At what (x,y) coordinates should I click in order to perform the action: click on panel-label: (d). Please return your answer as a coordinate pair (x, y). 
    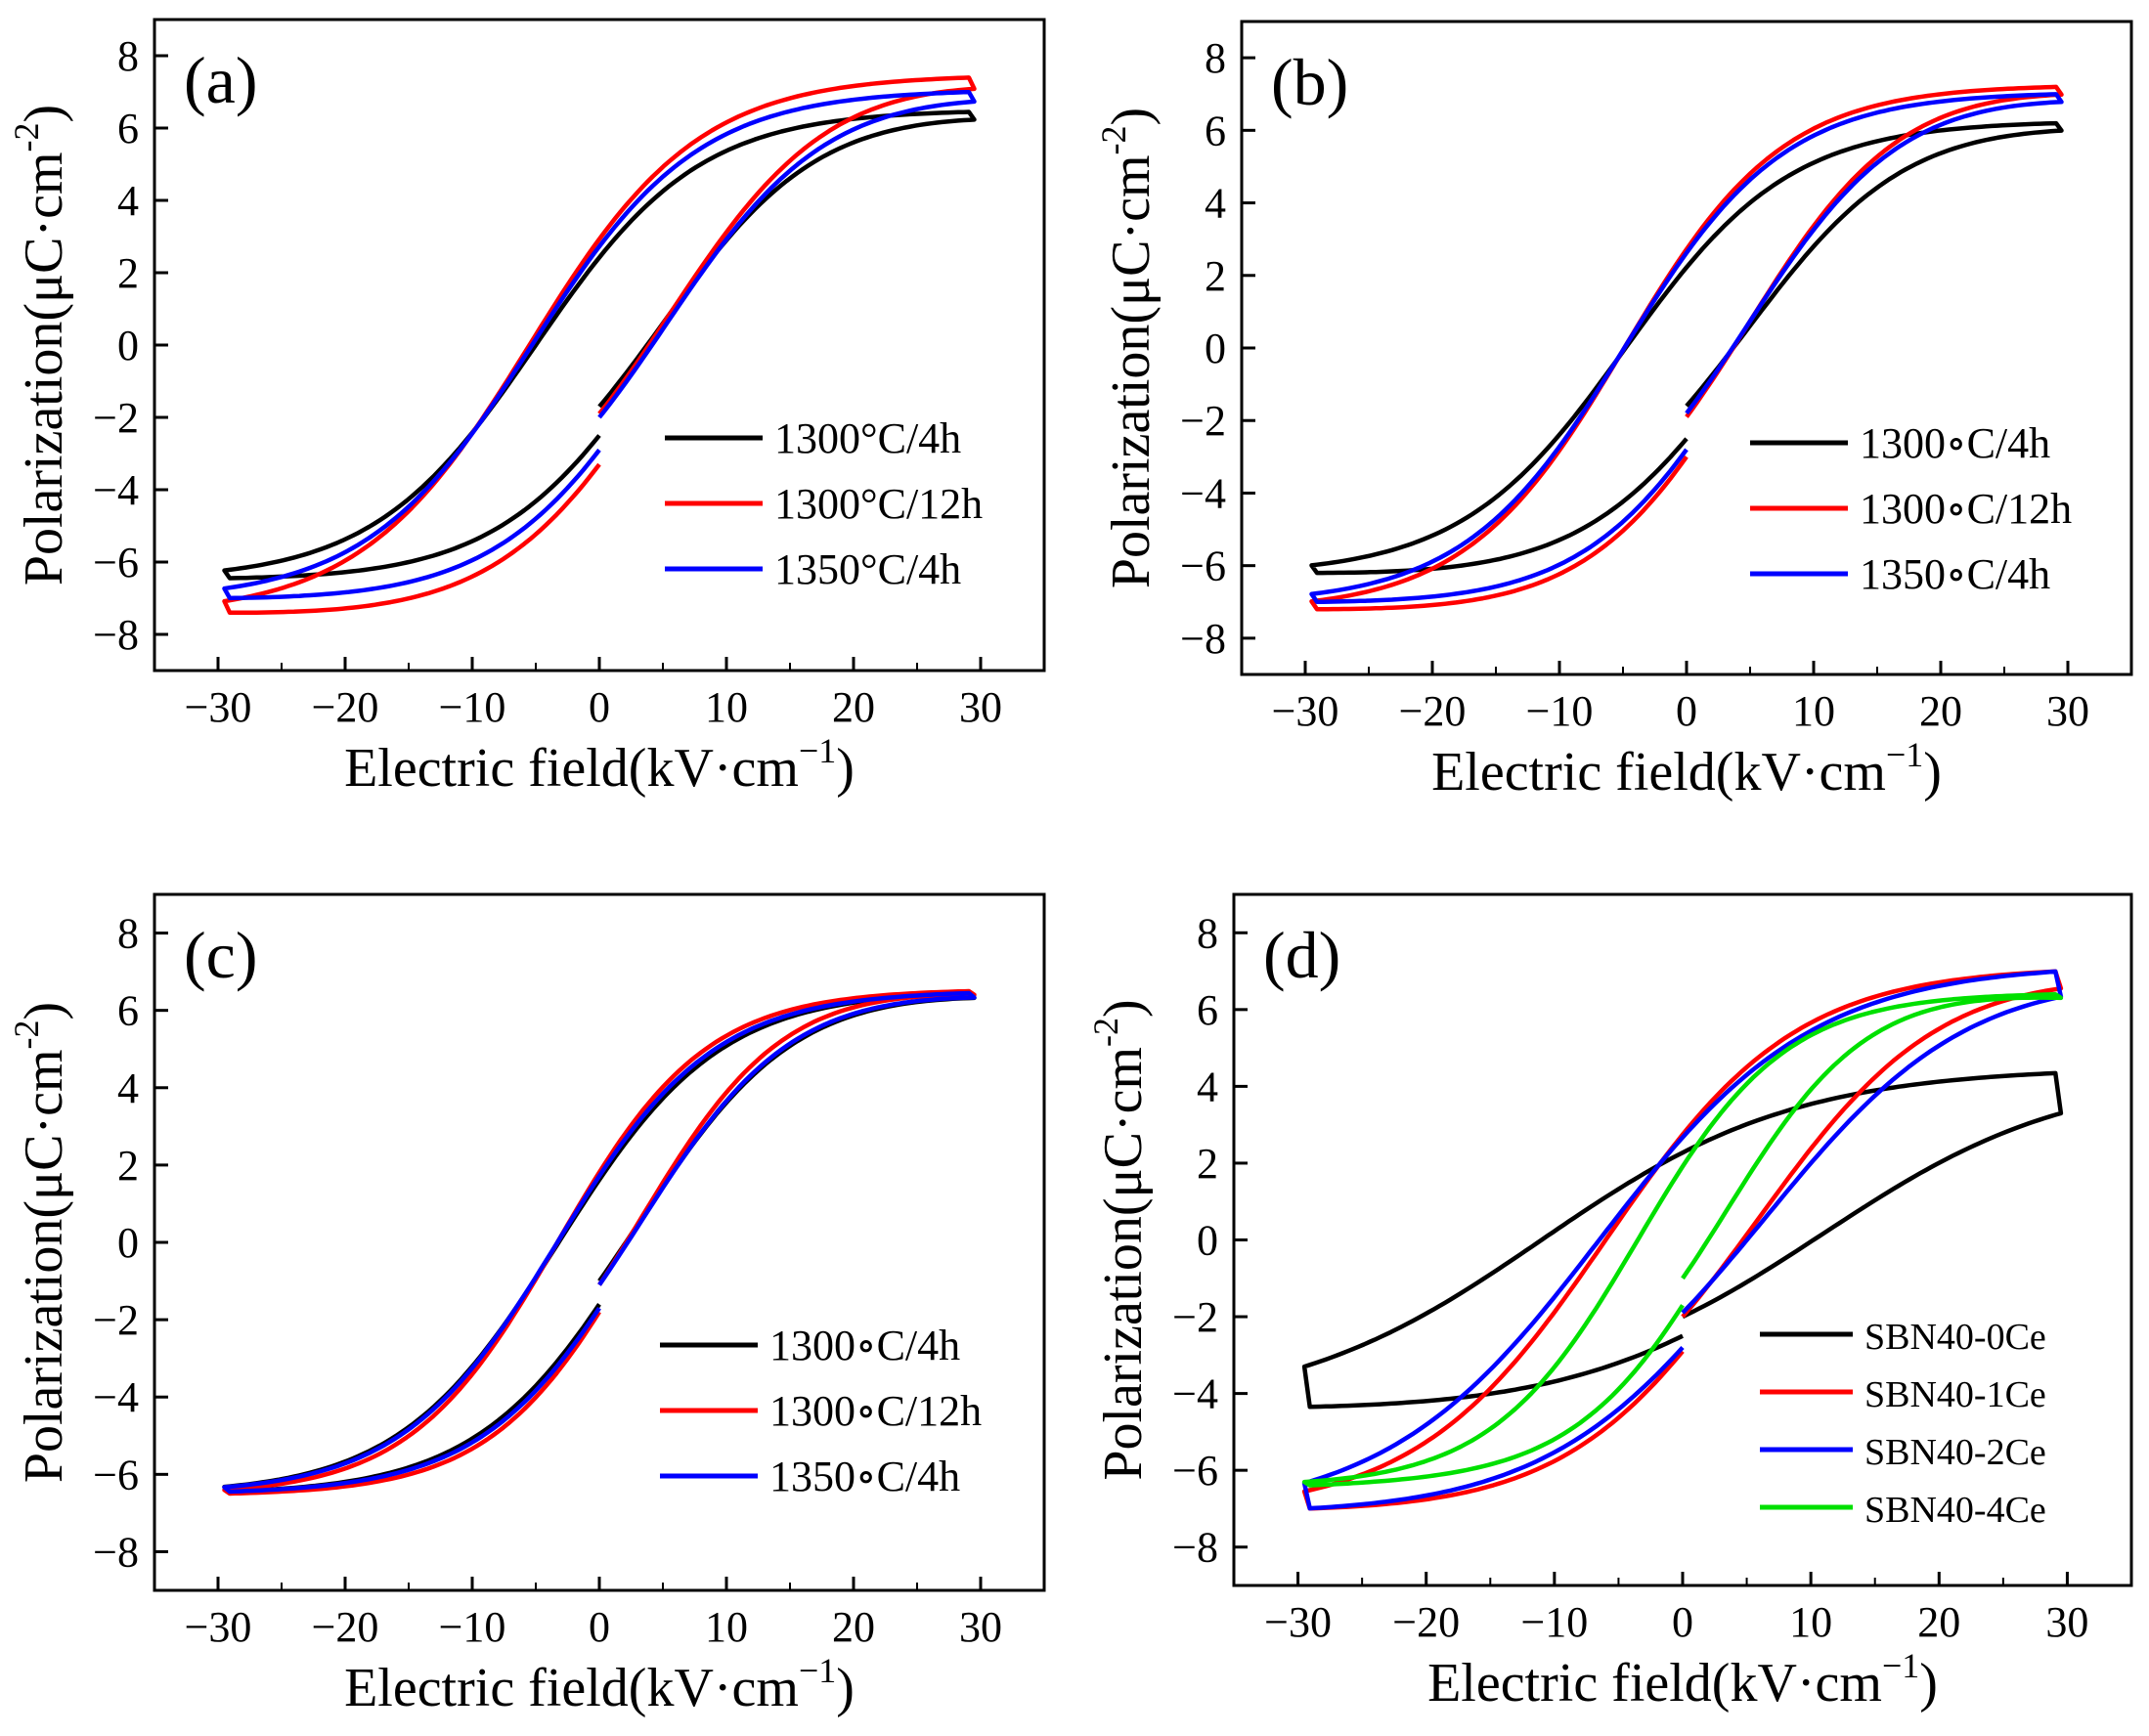
    Looking at the image, I should click on (1302, 955).